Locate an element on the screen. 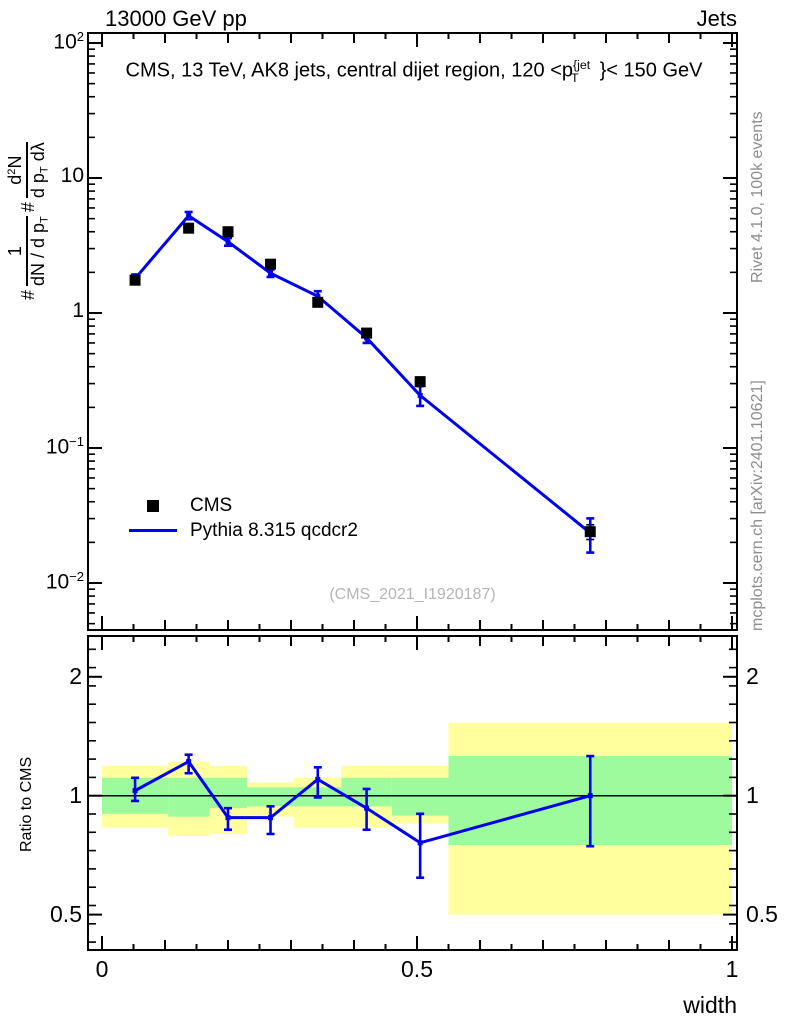 Image resolution: width=786 pixels, height=1024 pixels. plot-title-post: }< 150 GeV is located at coordinates (651, 70).